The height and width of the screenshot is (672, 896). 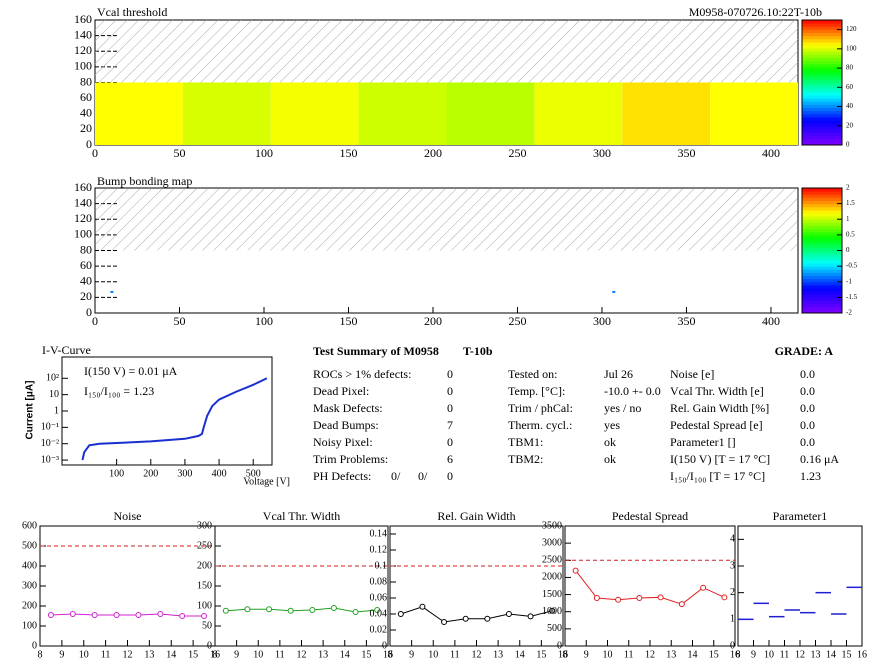 I want to click on y-tick-label: 10², so click(x=52, y=378).